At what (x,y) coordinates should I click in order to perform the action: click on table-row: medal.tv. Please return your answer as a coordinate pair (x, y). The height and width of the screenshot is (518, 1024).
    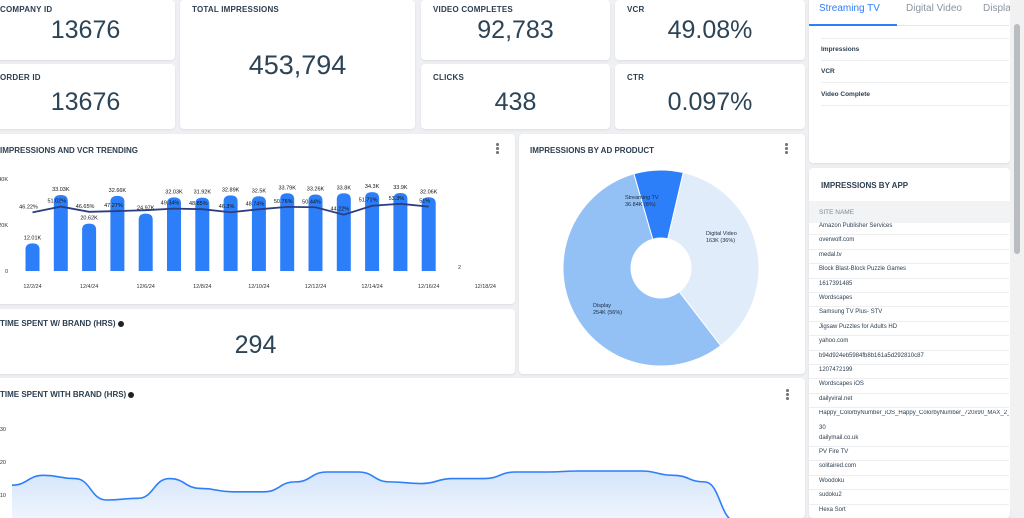
    Looking at the image, I should click on (830, 254).